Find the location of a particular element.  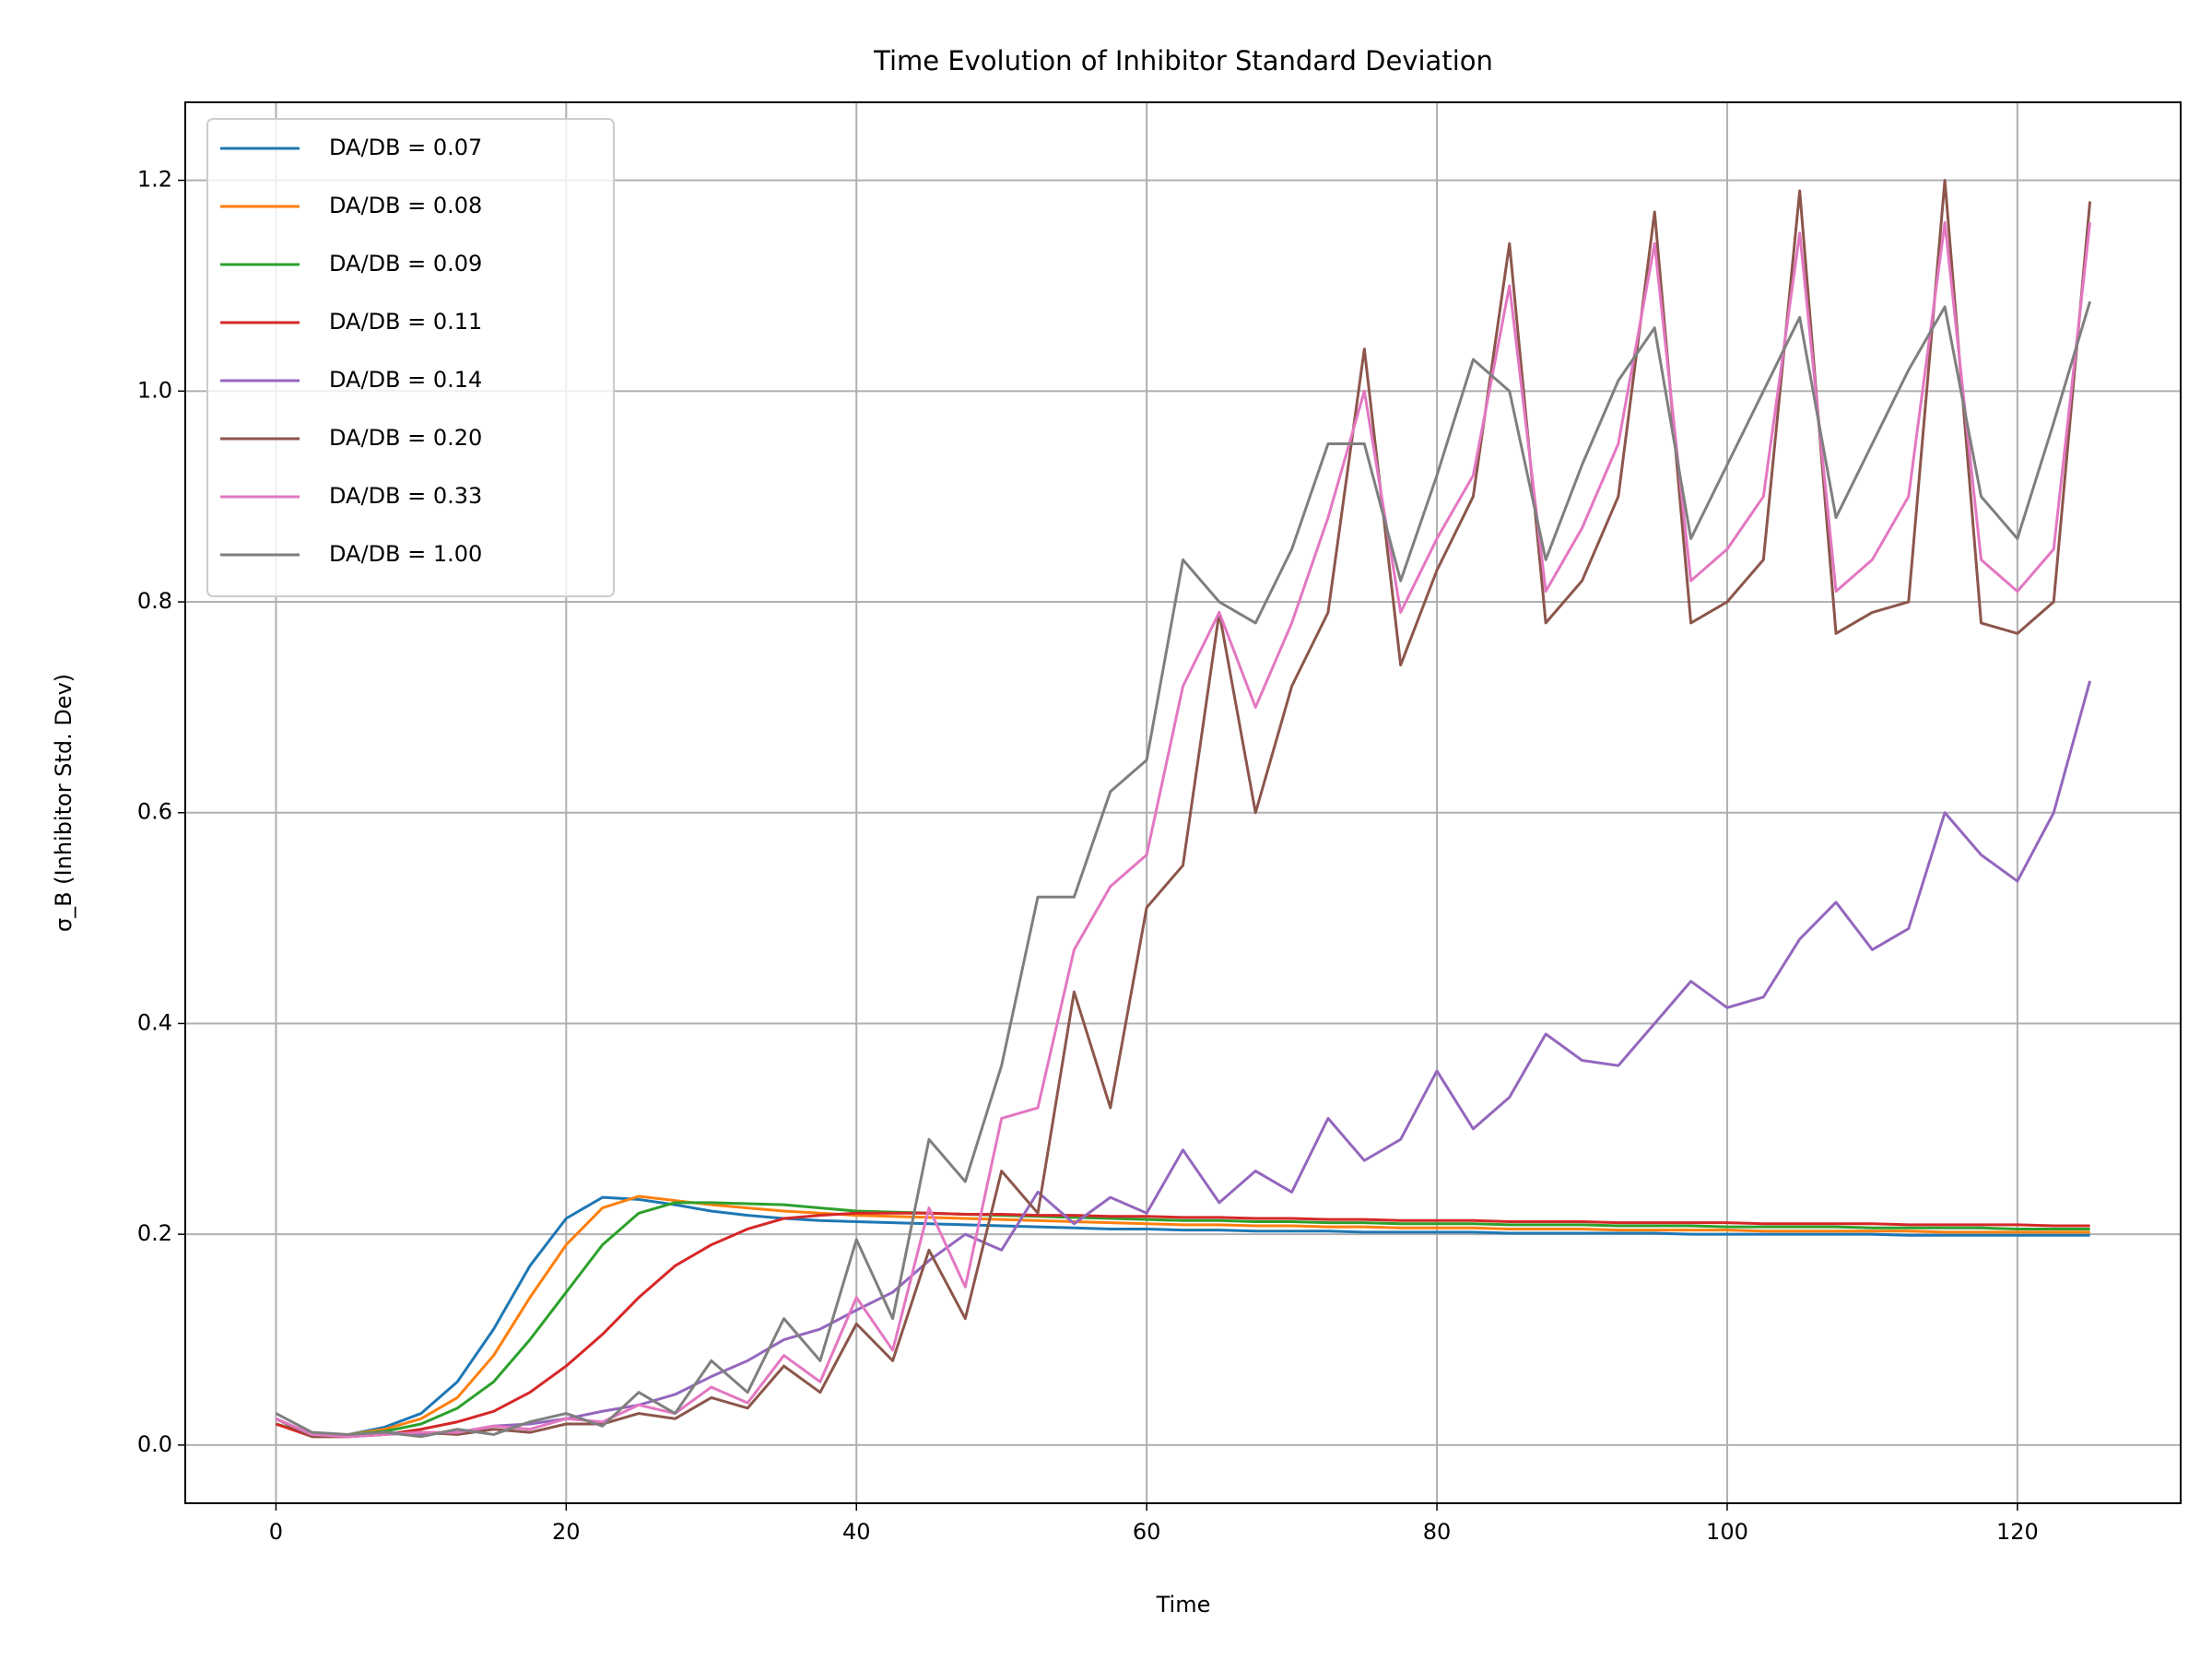

x-axis-label: Time is located at coordinates (1183, 1605).